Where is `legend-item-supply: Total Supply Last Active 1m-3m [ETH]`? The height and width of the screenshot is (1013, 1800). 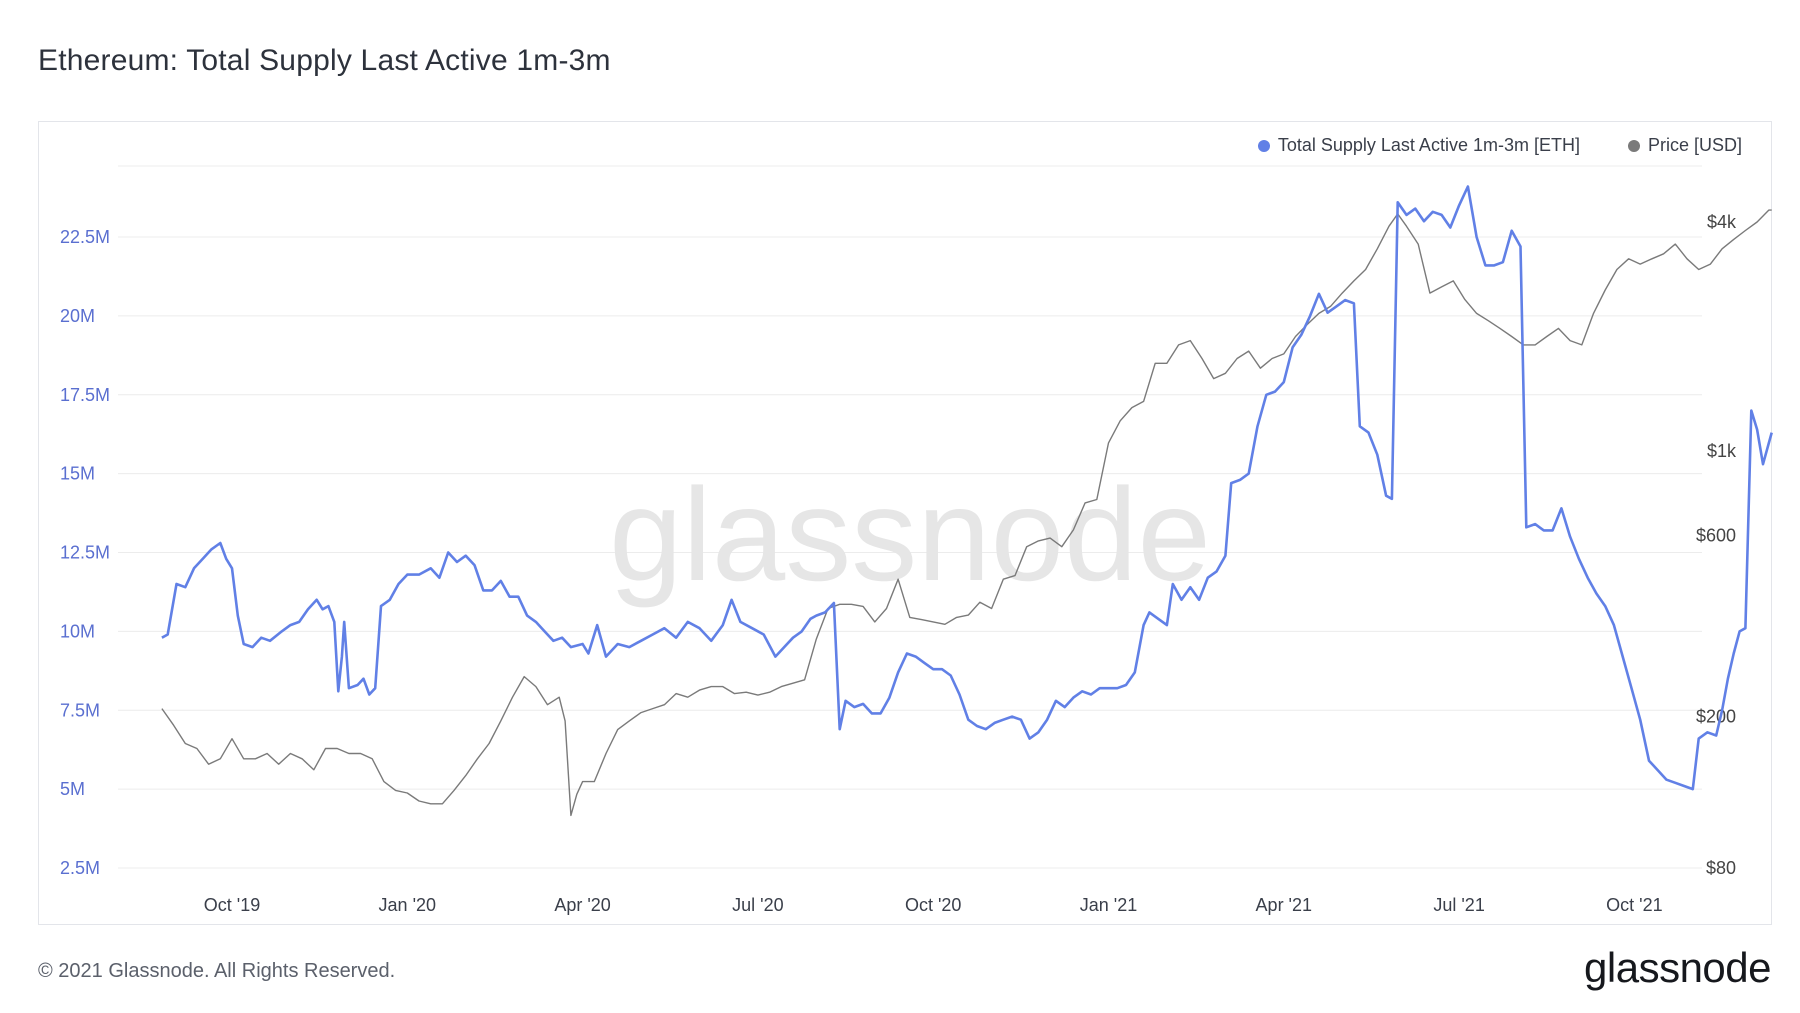
legend-item-supply: Total Supply Last Active 1m-3m [ETH] is located at coordinates (1418, 145).